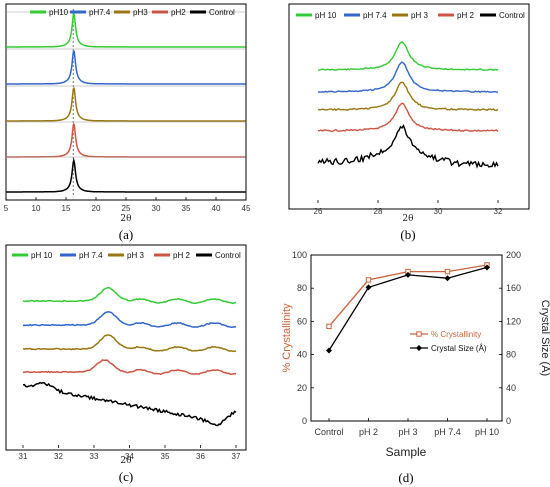 This screenshot has width=550, height=487. What do you see at coordinates (465, 15) in the screenshot?
I see `panel-b-legend-label-ph-2: pH 2` at bounding box center [465, 15].